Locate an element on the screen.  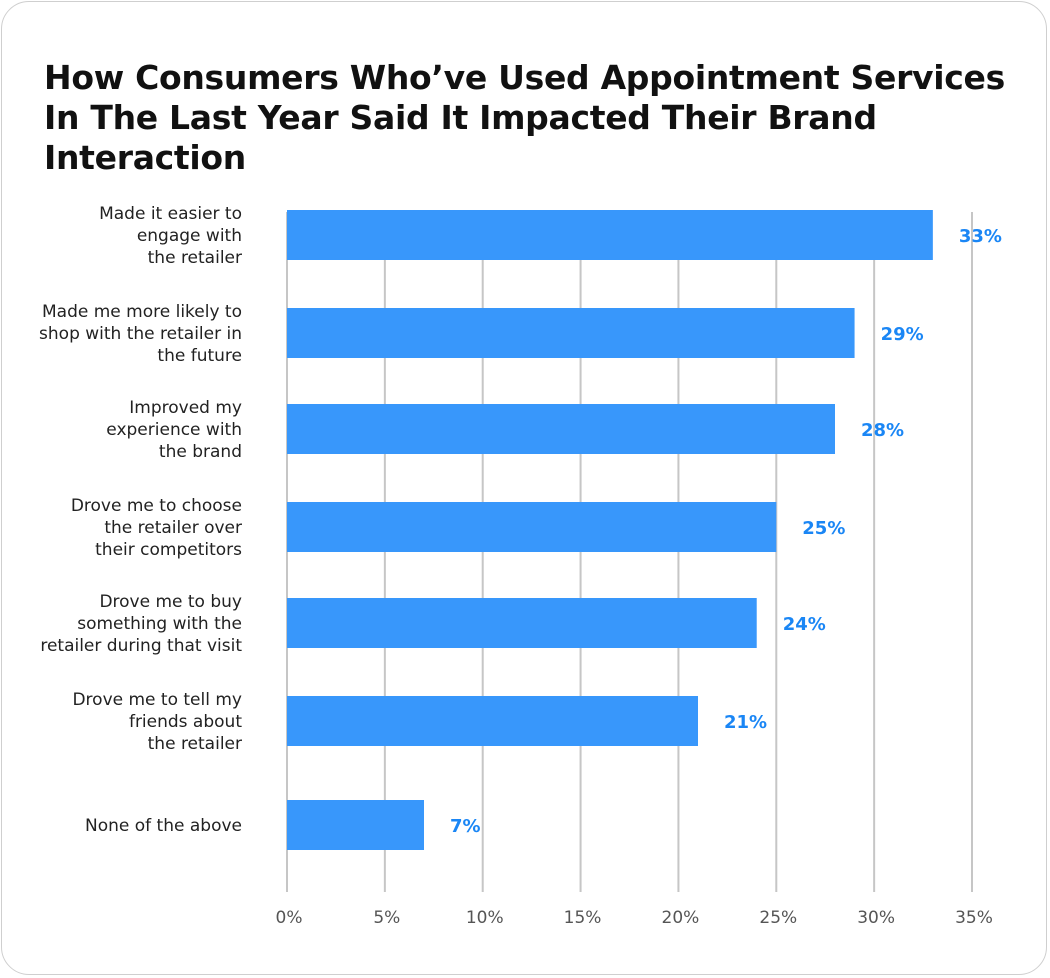
category-label: engage with is located at coordinates (189, 236).